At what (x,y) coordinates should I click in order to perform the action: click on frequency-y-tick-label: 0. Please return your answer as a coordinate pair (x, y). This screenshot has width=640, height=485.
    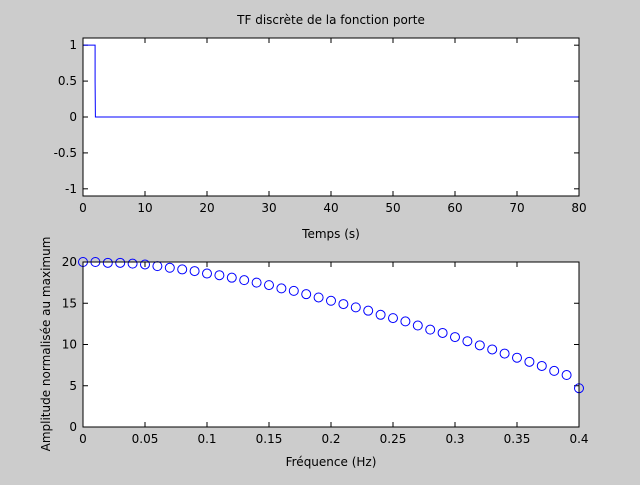
    Looking at the image, I should click on (73, 427).